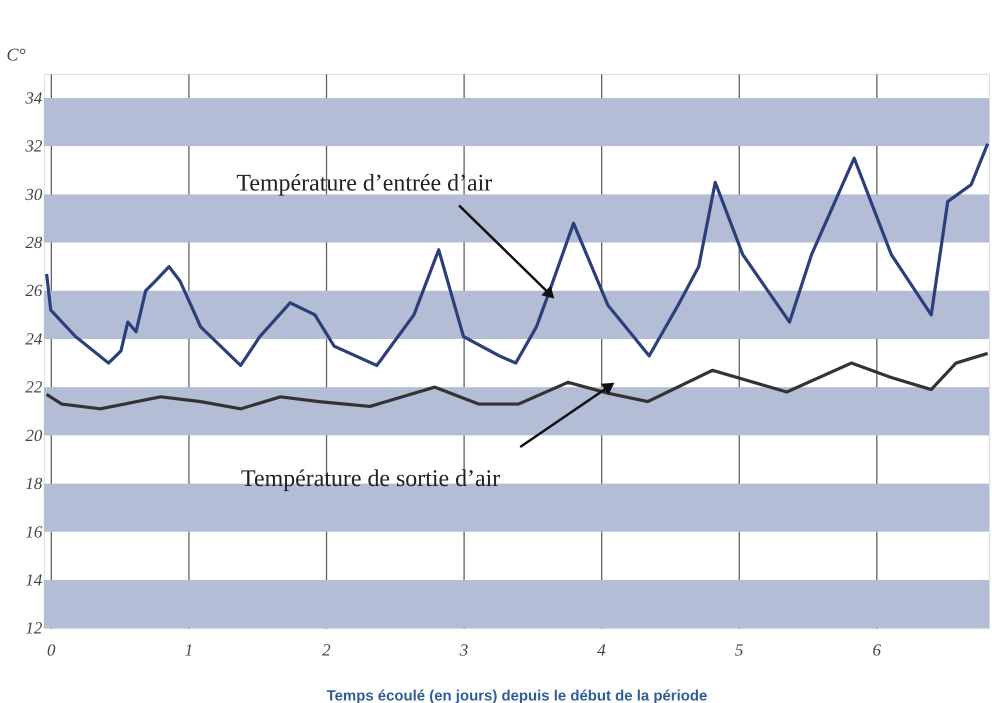 The image size is (992, 703). Describe the element at coordinates (34, 580) in the screenshot. I see `y-tick-label: 14` at that location.